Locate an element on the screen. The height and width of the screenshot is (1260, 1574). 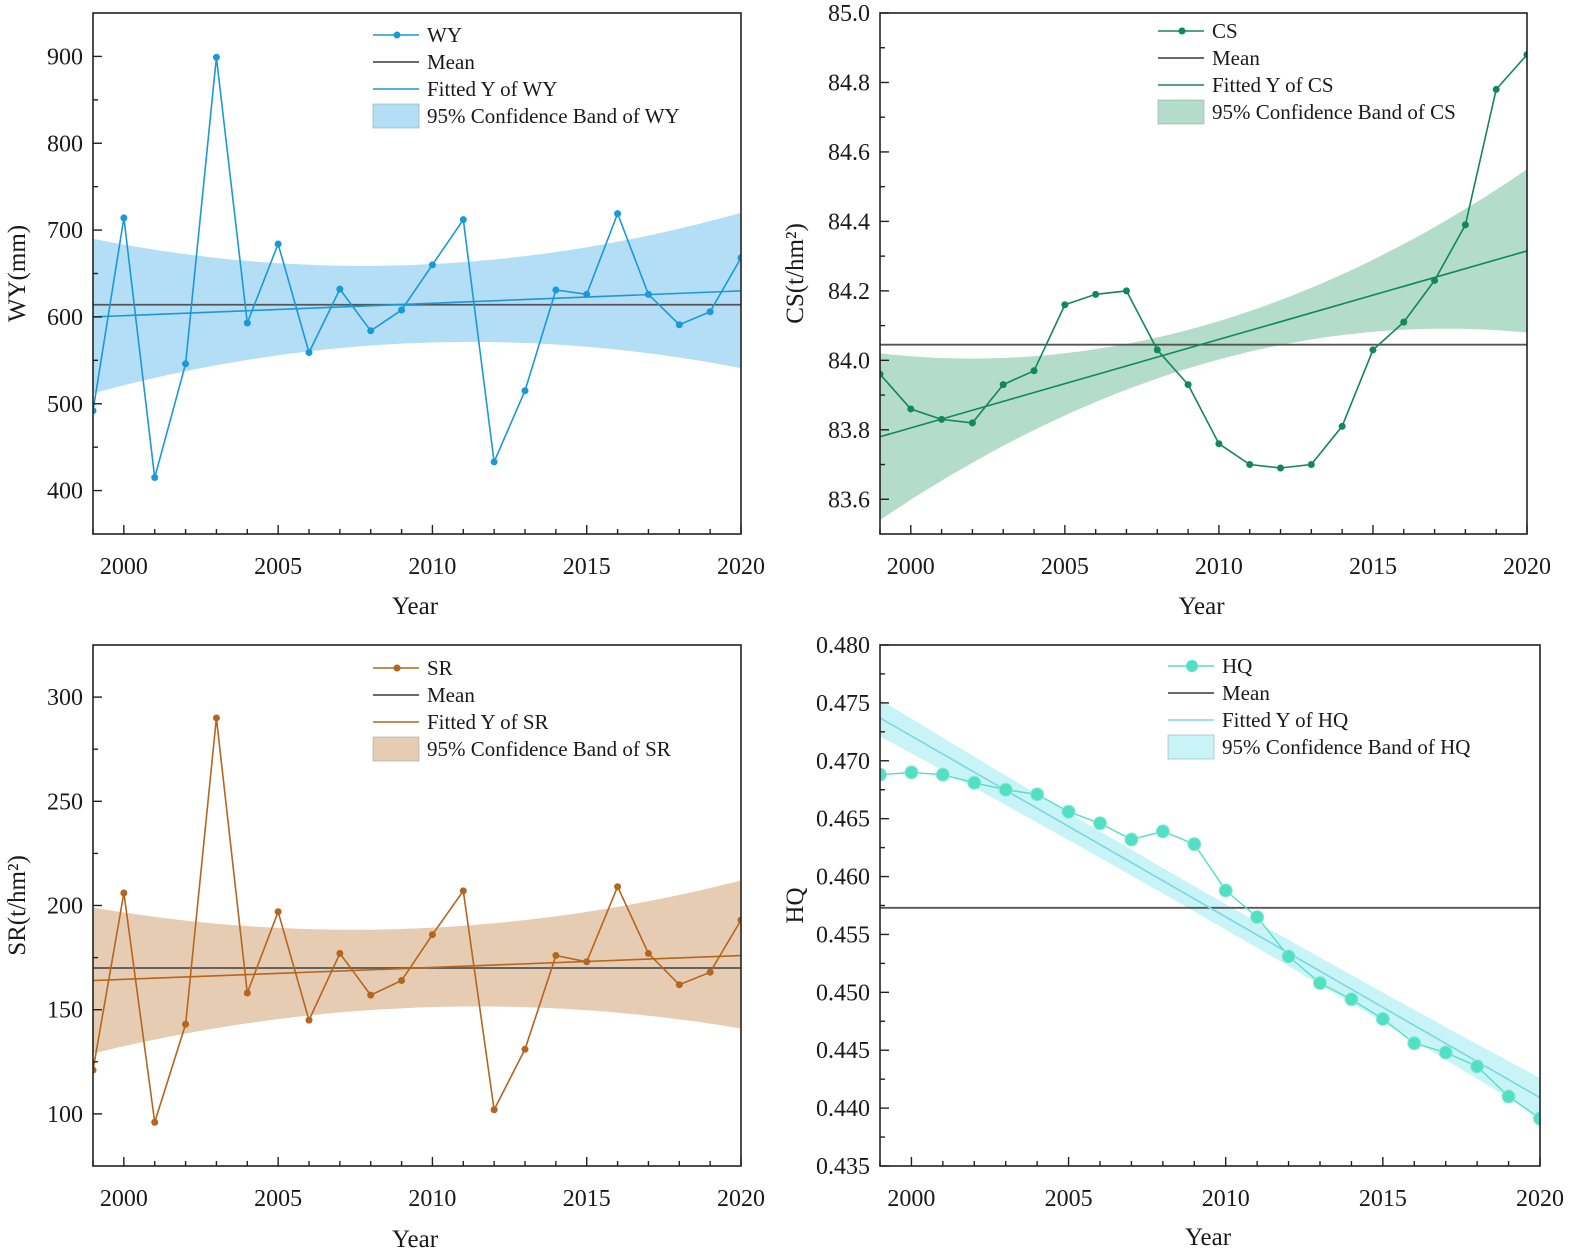
y-tick-label: 84.4 is located at coordinates (849, 222).